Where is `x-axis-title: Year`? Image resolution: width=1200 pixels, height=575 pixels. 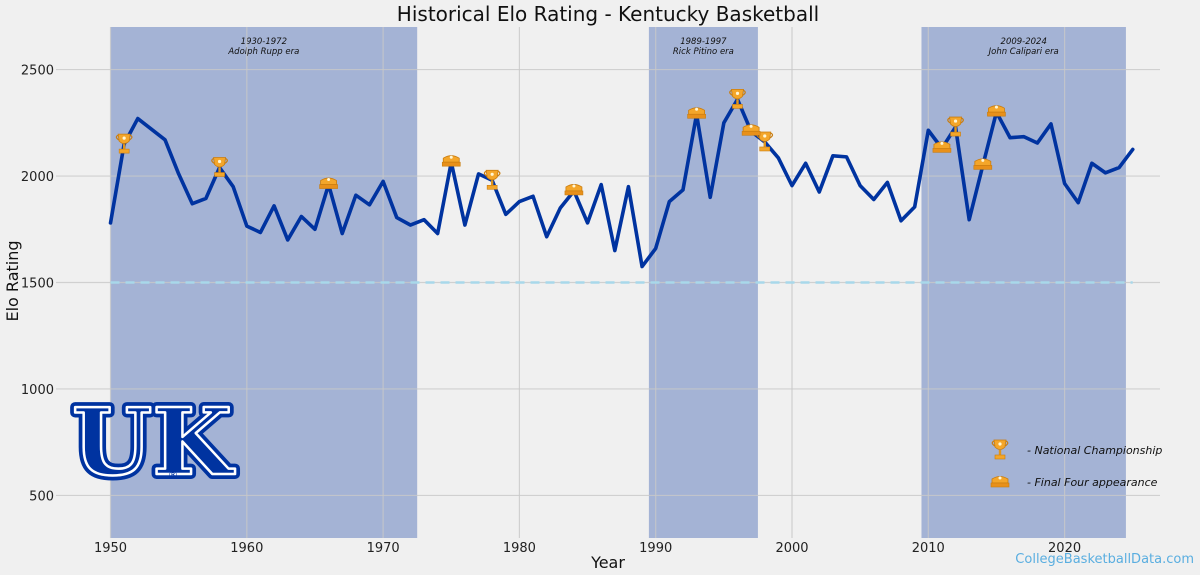
x-axis-title: Year is located at coordinates (607, 562).